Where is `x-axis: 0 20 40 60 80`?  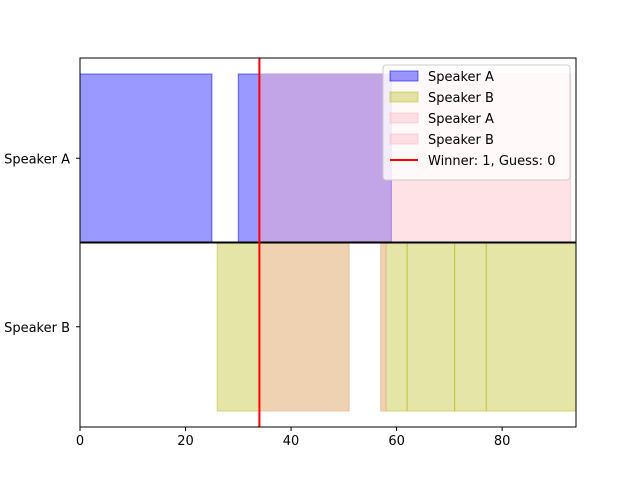 x-axis: 0 20 40 60 80 is located at coordinates (293, 438).